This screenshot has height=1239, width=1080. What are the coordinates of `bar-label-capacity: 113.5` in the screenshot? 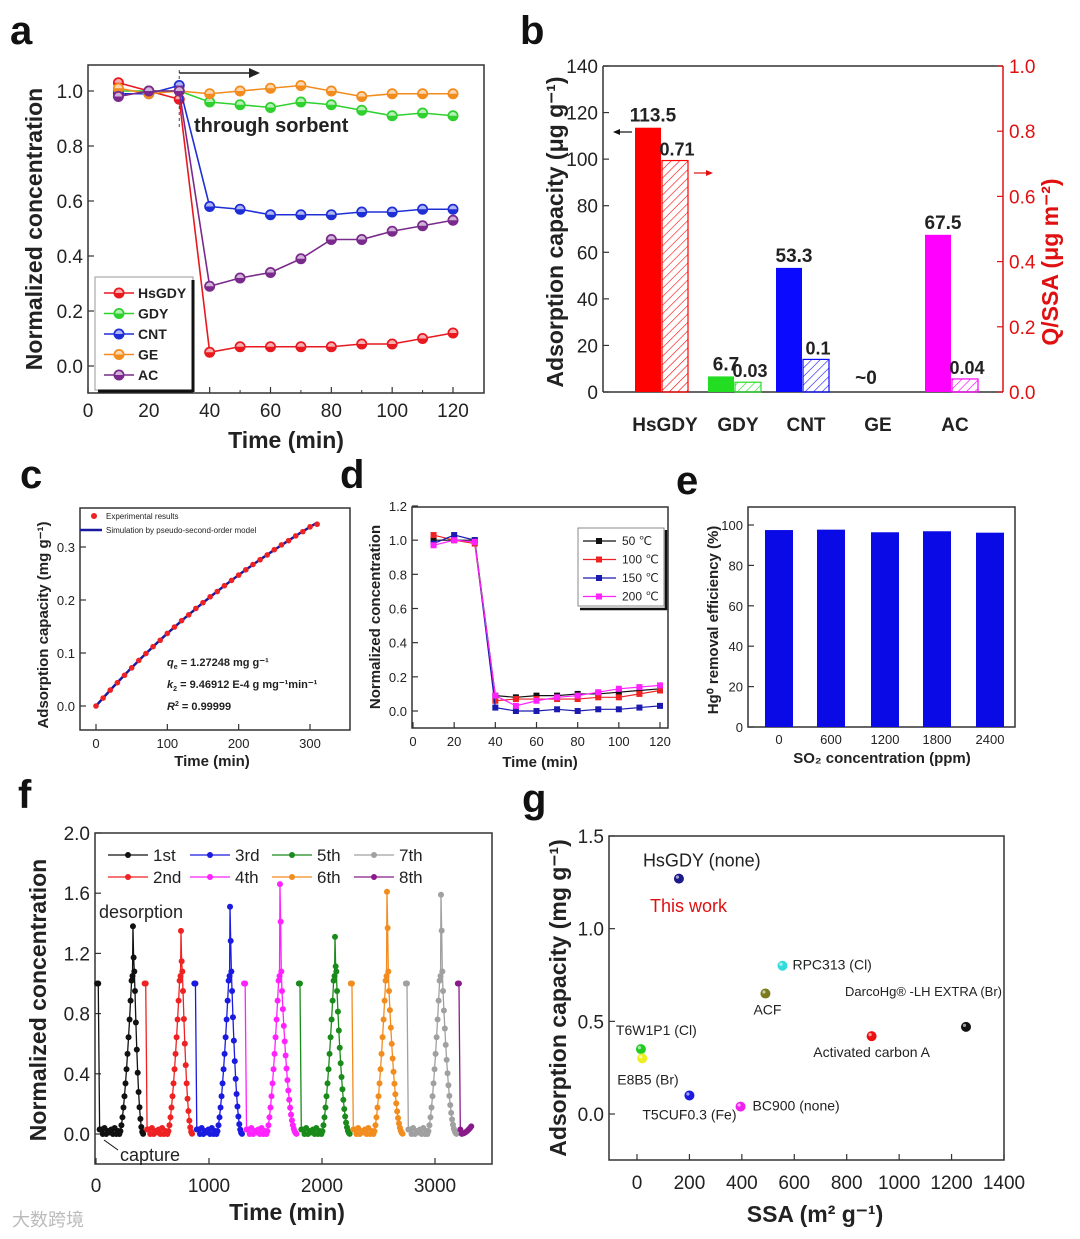 It's located at (653, 116).